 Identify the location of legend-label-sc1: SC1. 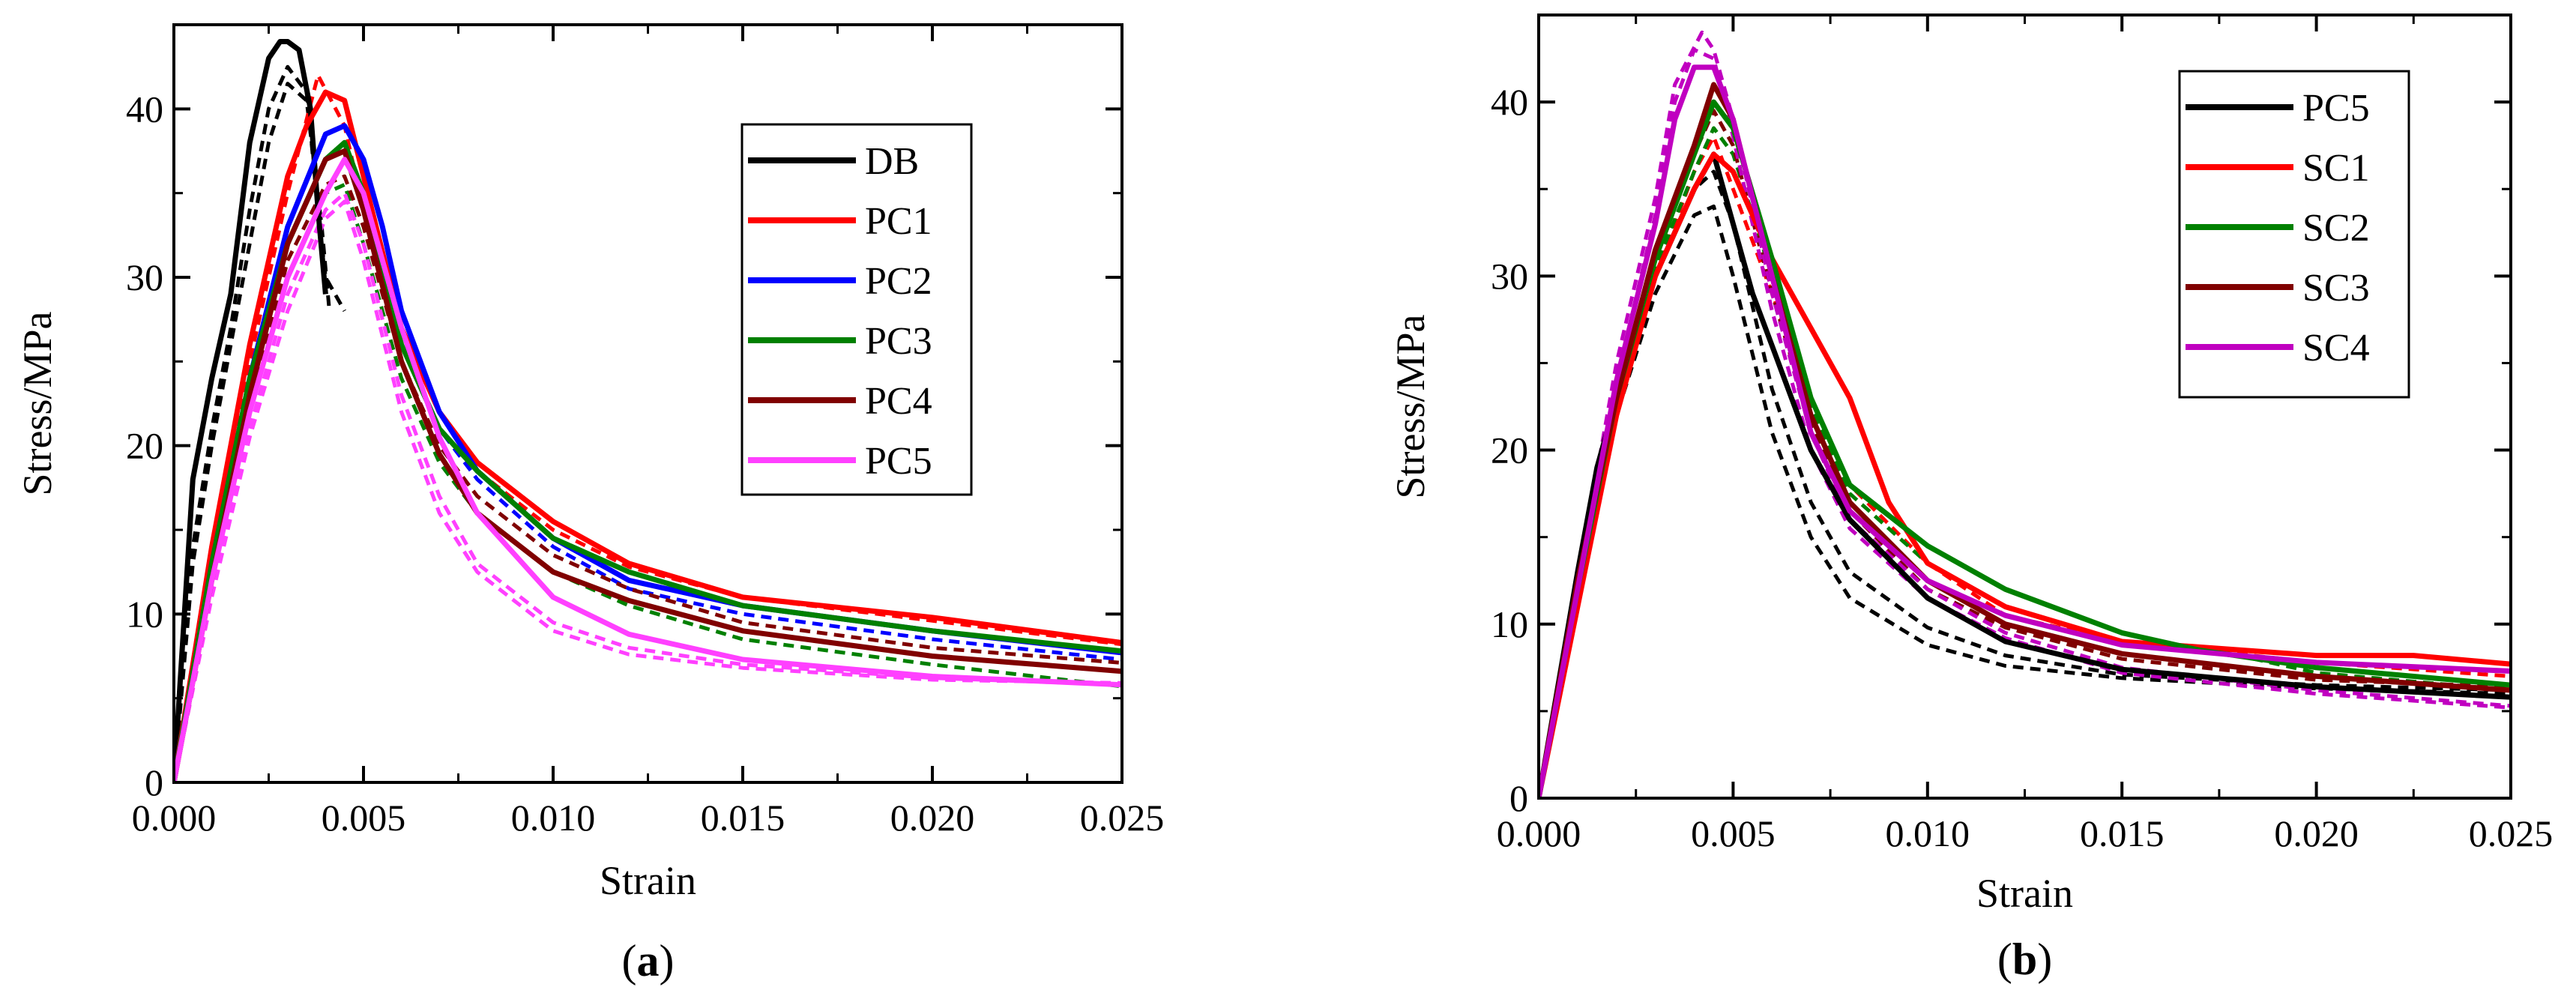
(2336, 168).